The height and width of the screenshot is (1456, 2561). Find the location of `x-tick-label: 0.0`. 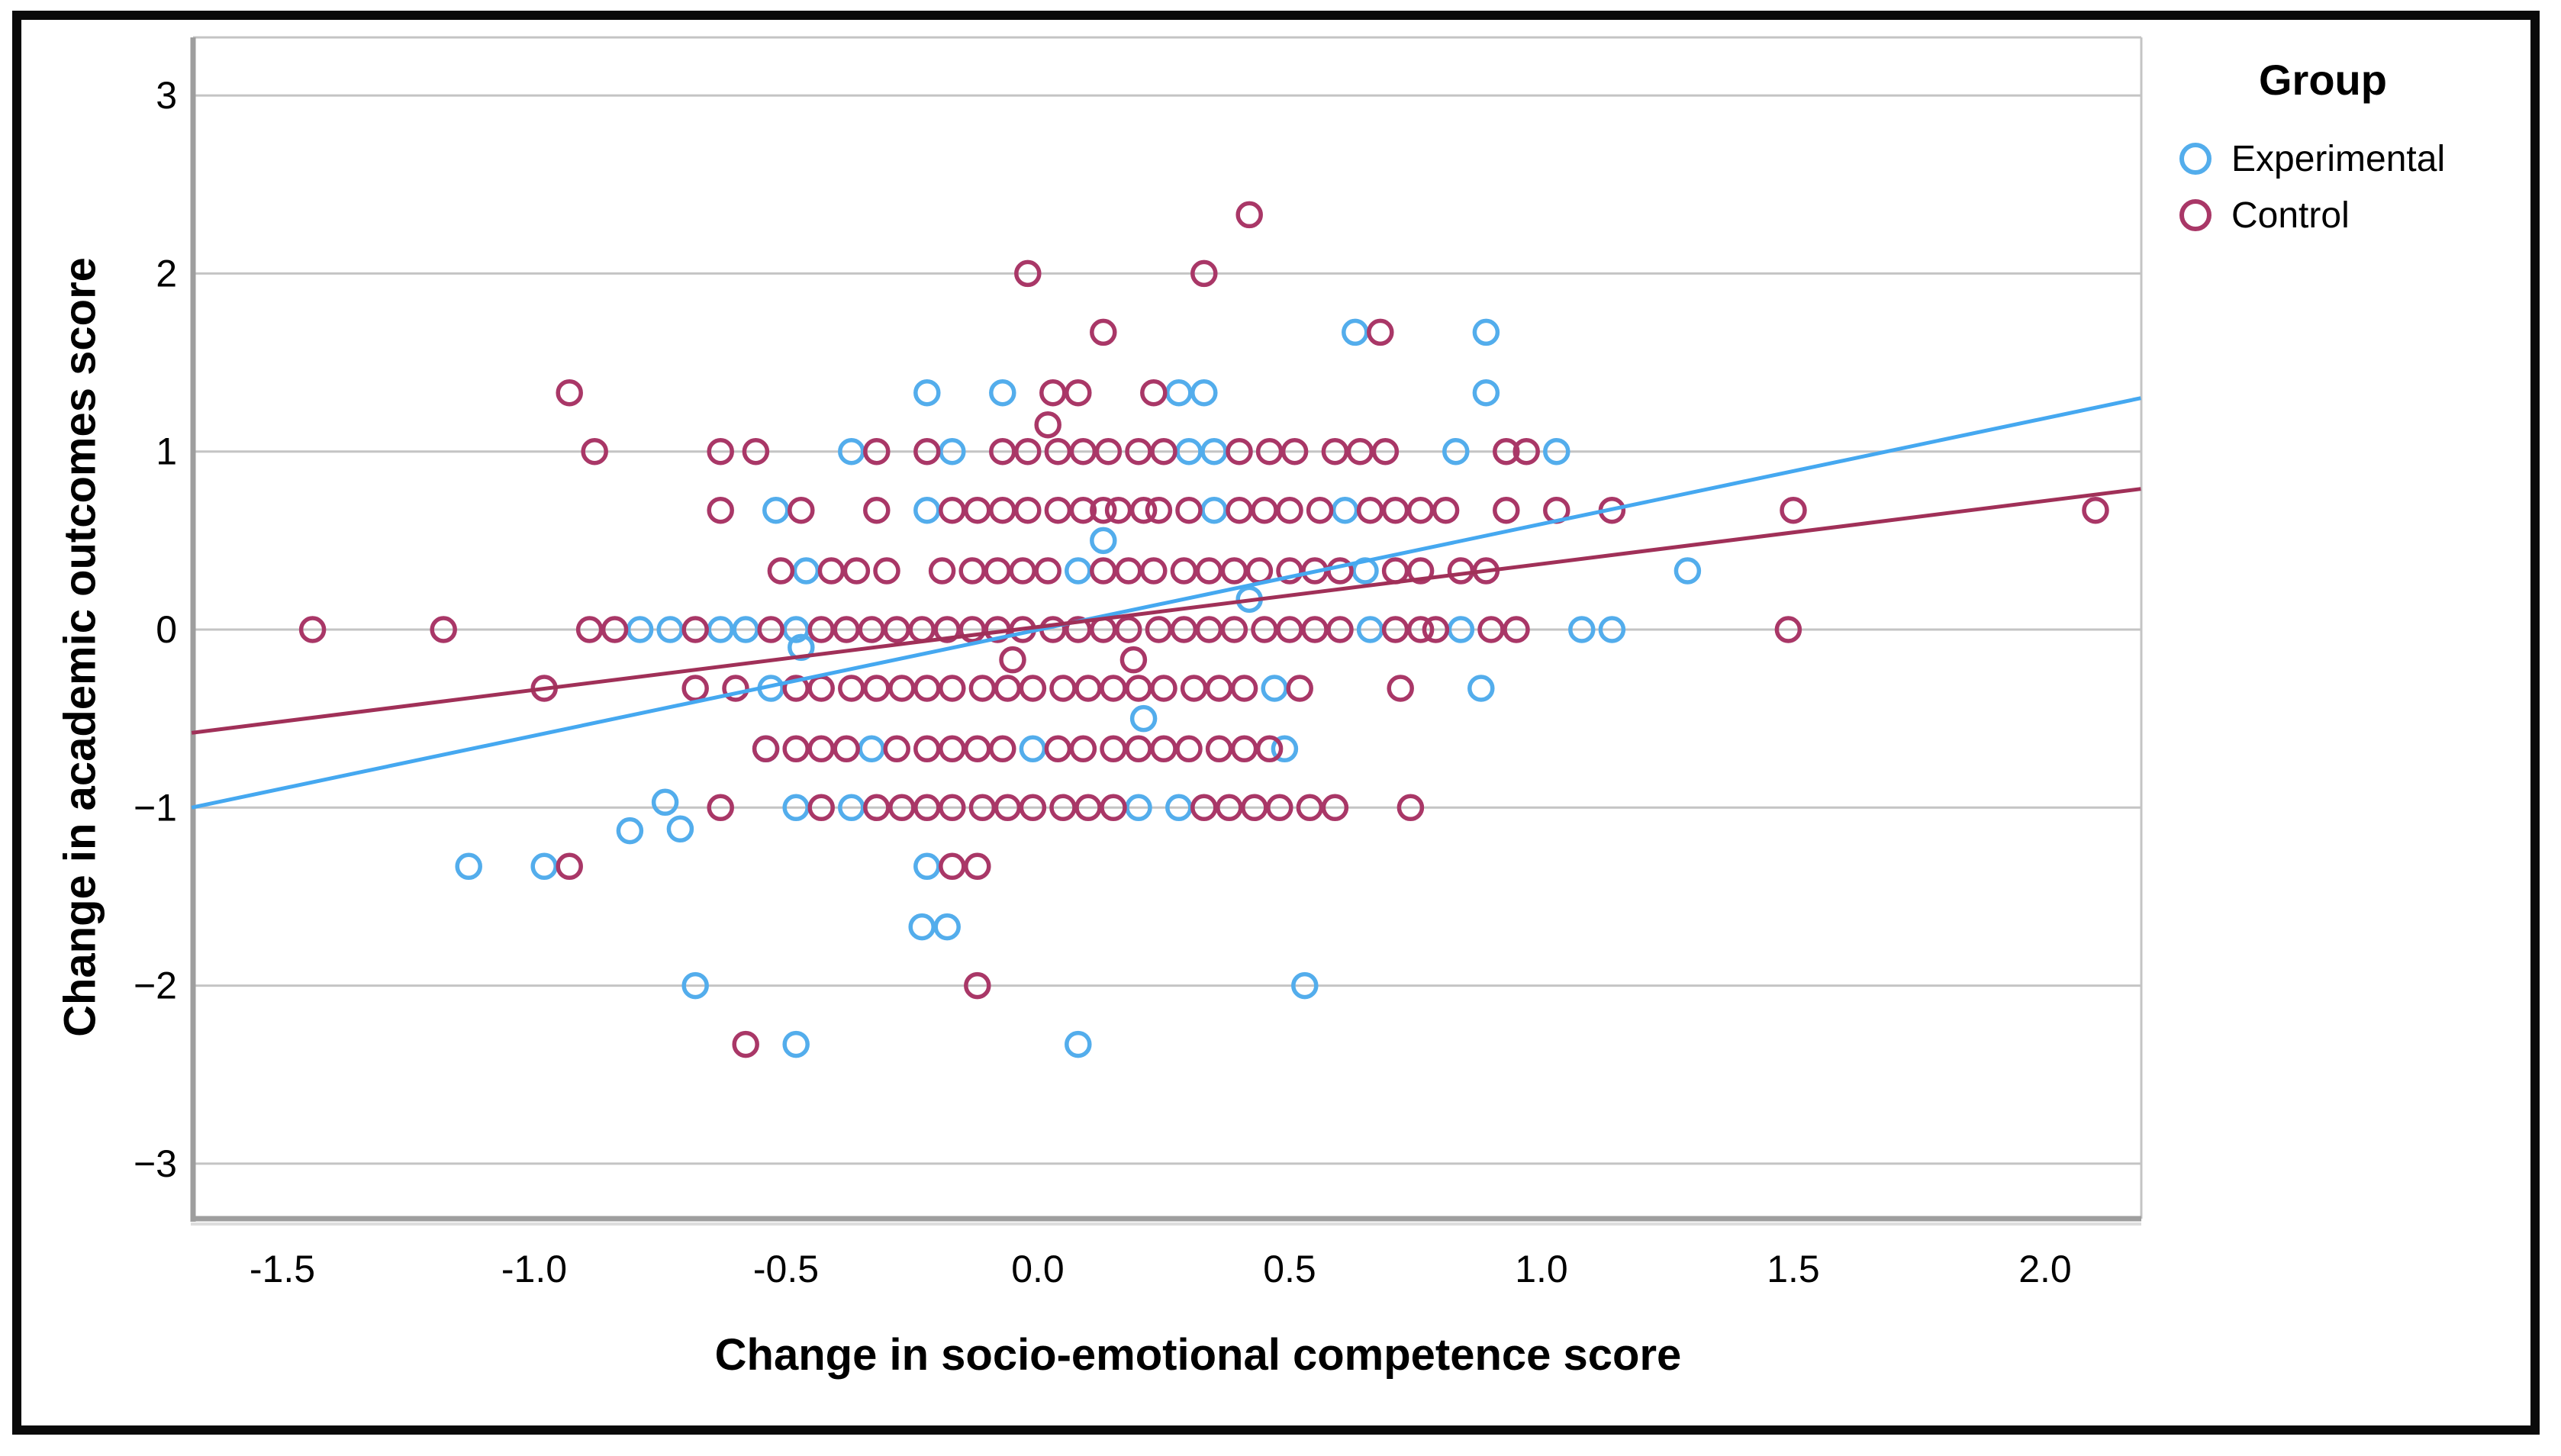

x-tick-label: 0.0 is located at coordinates (1038, 1269).